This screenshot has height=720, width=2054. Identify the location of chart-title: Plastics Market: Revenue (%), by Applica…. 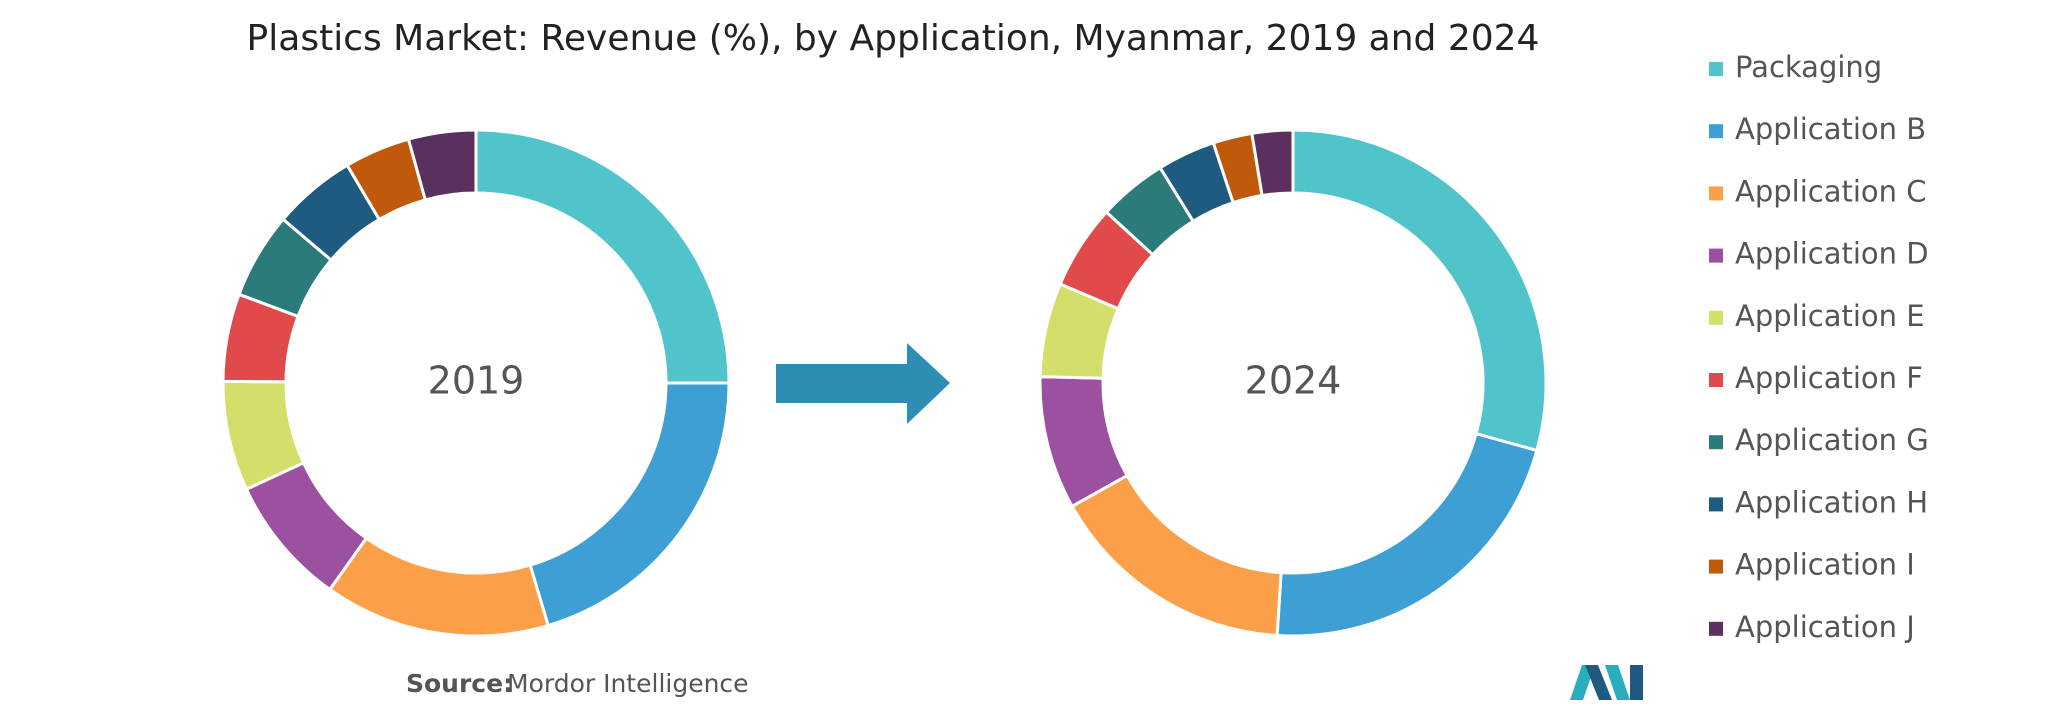
(893, 38).